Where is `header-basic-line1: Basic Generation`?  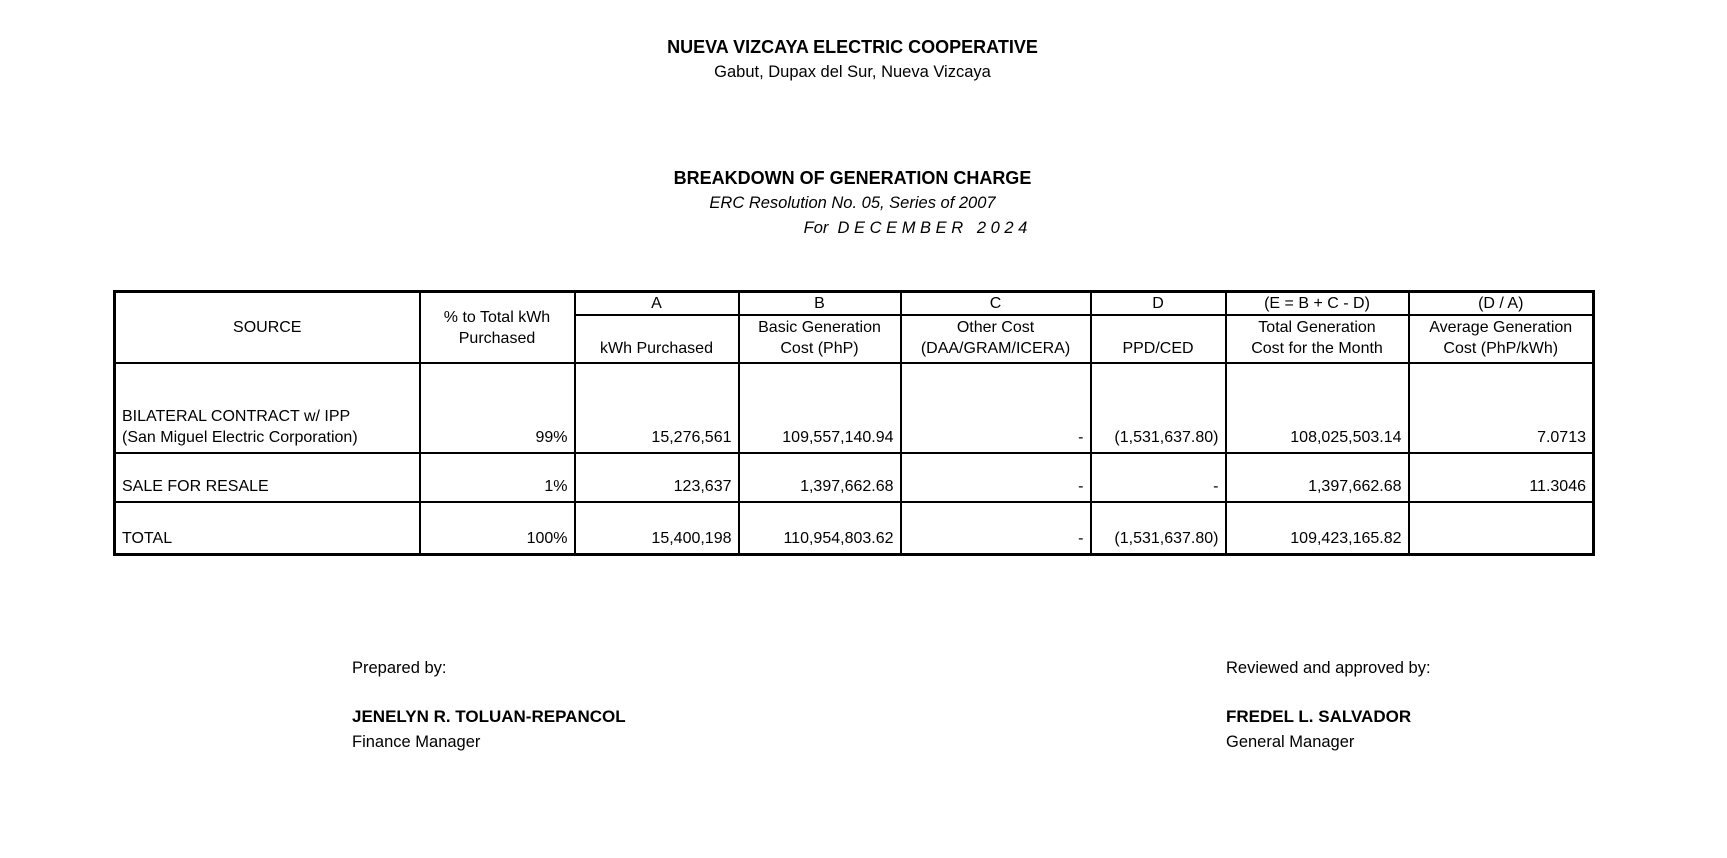 header-basic-line1: Basic Generation is located at coordinates (819, 327).